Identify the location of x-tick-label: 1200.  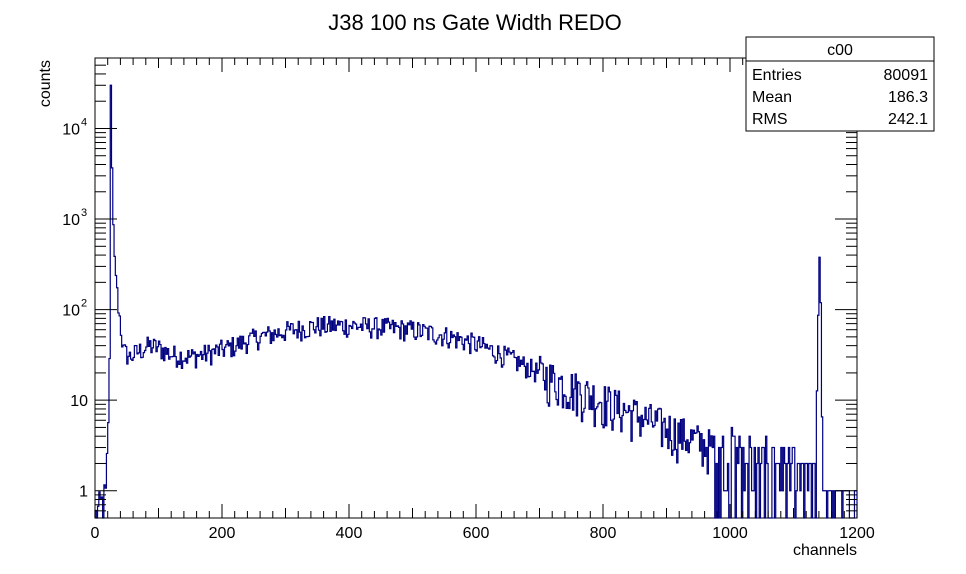
(857, 533).